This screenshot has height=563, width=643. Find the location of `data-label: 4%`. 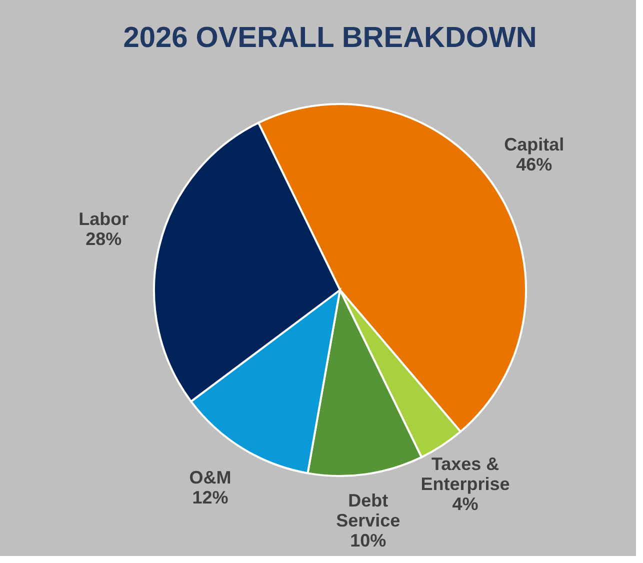

data-label: 4% is located at coordinates (465, 504).